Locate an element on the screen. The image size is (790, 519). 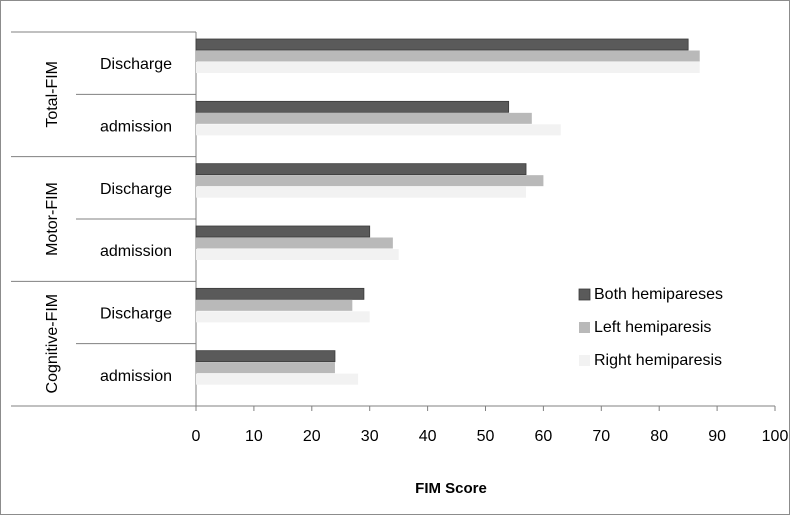
legend-label: Left hemiparesis is located at coordinates (652, 327).